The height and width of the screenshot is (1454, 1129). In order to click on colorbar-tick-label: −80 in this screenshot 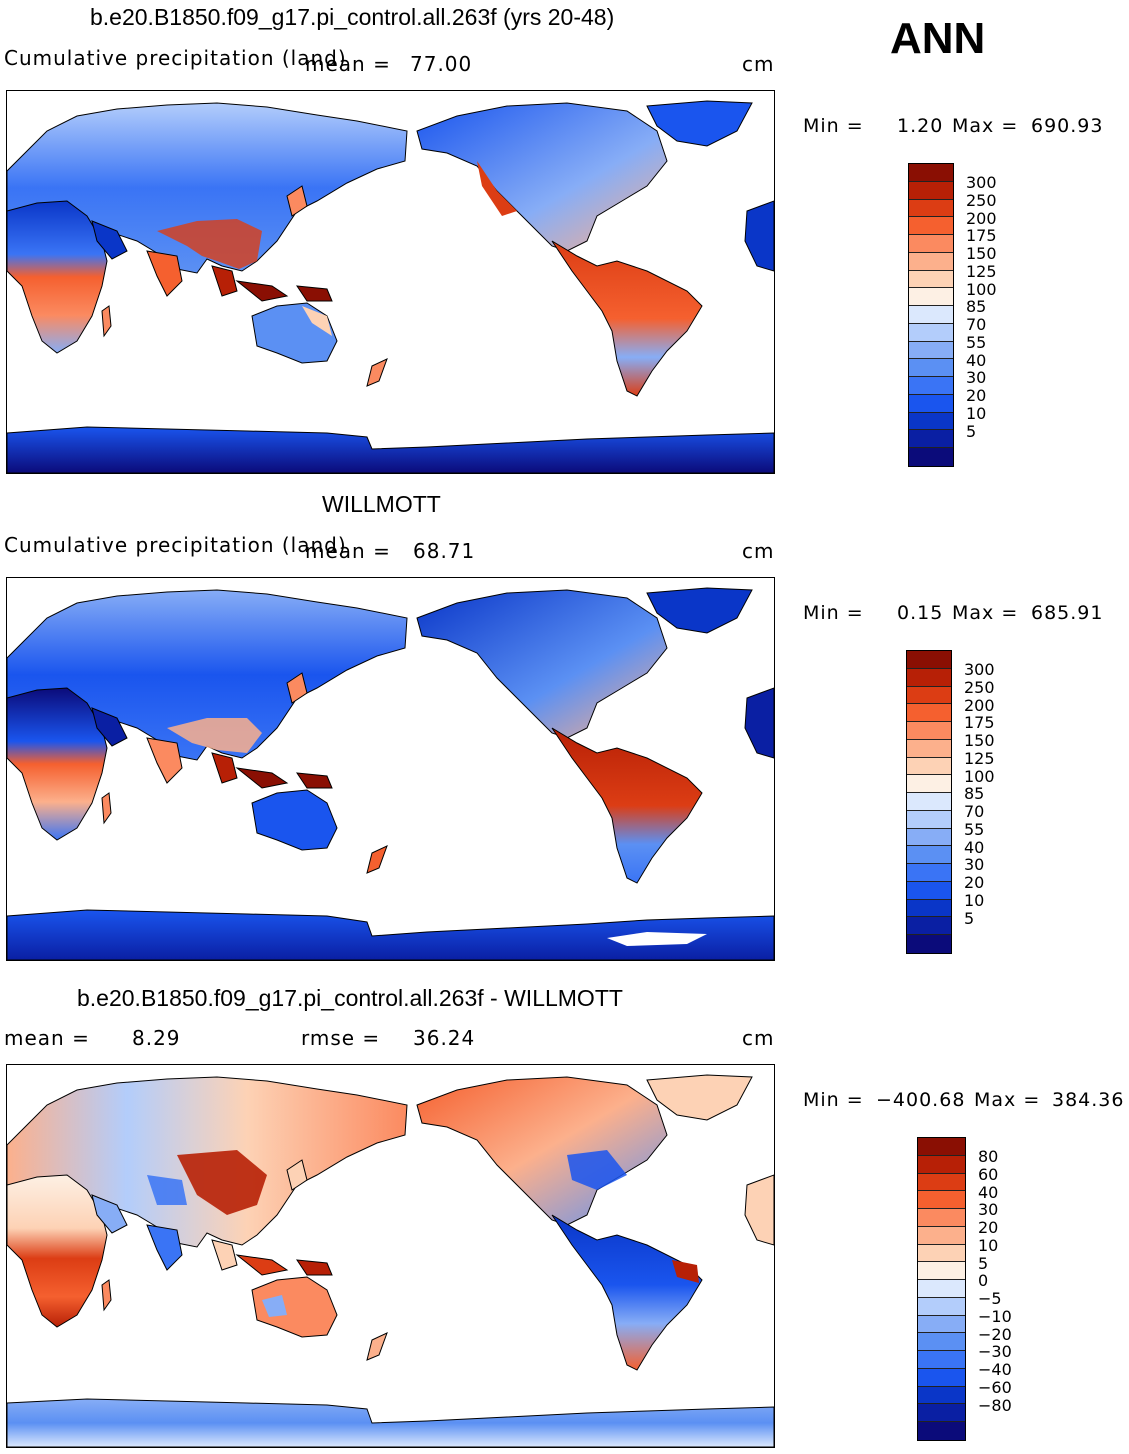, I will do `click(995, 1405)`.